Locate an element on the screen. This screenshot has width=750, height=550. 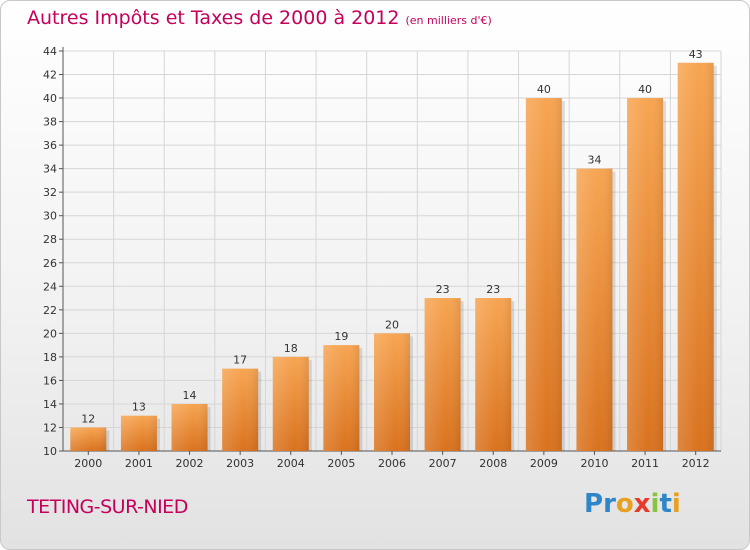
value-label-2007: 23 is located at coordinates (443, 289).